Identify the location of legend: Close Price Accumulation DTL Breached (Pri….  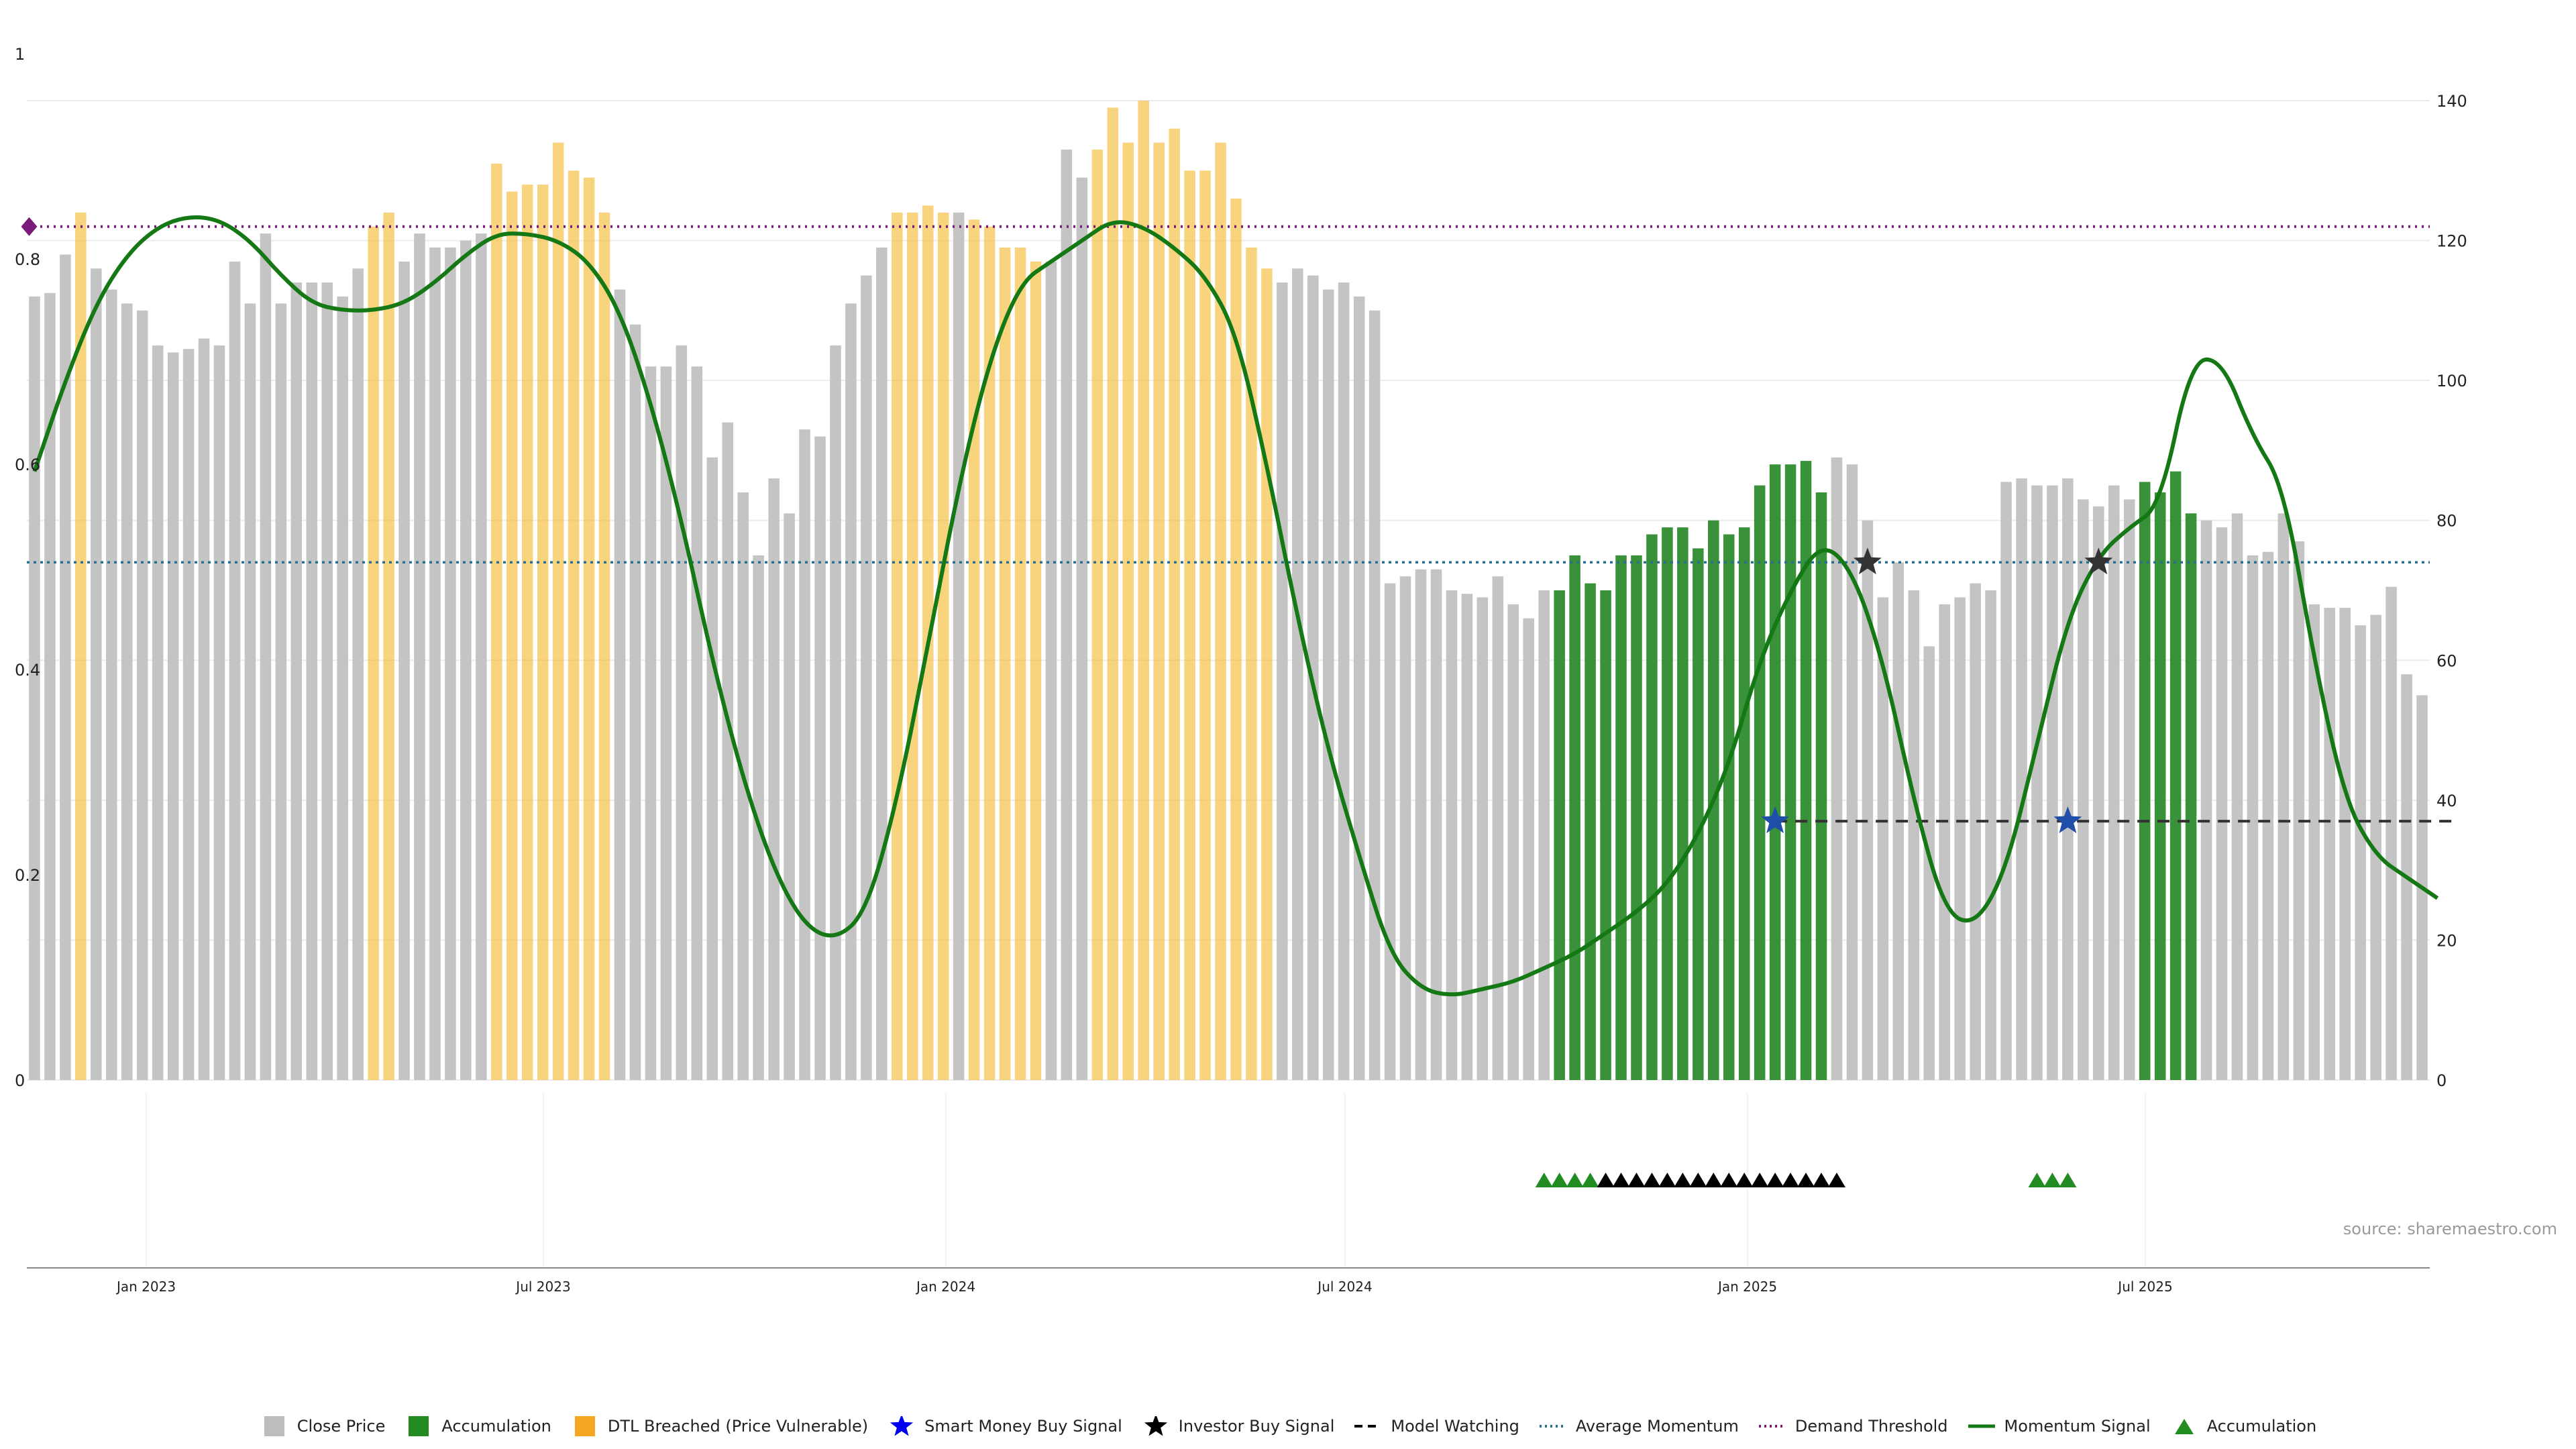
(1288, 1426).